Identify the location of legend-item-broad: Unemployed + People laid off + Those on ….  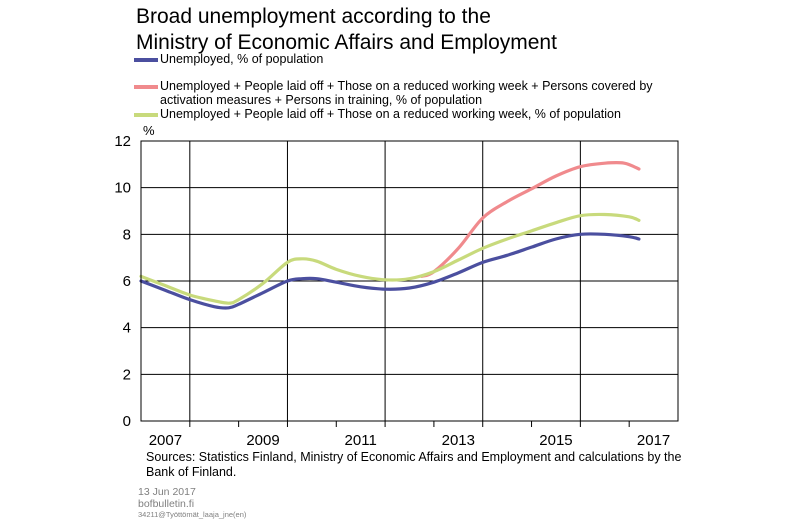
(412, 93).